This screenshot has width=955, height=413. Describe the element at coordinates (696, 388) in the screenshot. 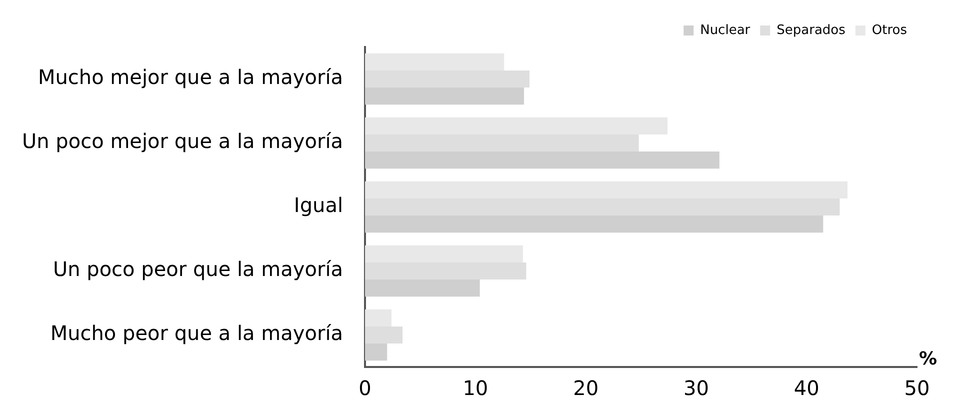

I see `x-tick-label: 30` at that location.